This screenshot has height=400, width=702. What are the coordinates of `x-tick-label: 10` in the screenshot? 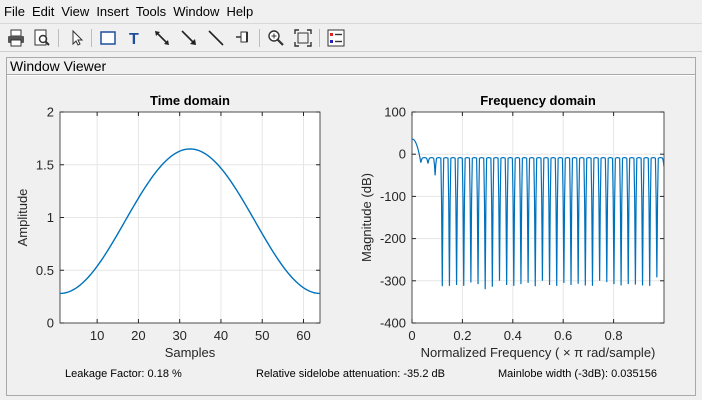 It's located at (97, 335).